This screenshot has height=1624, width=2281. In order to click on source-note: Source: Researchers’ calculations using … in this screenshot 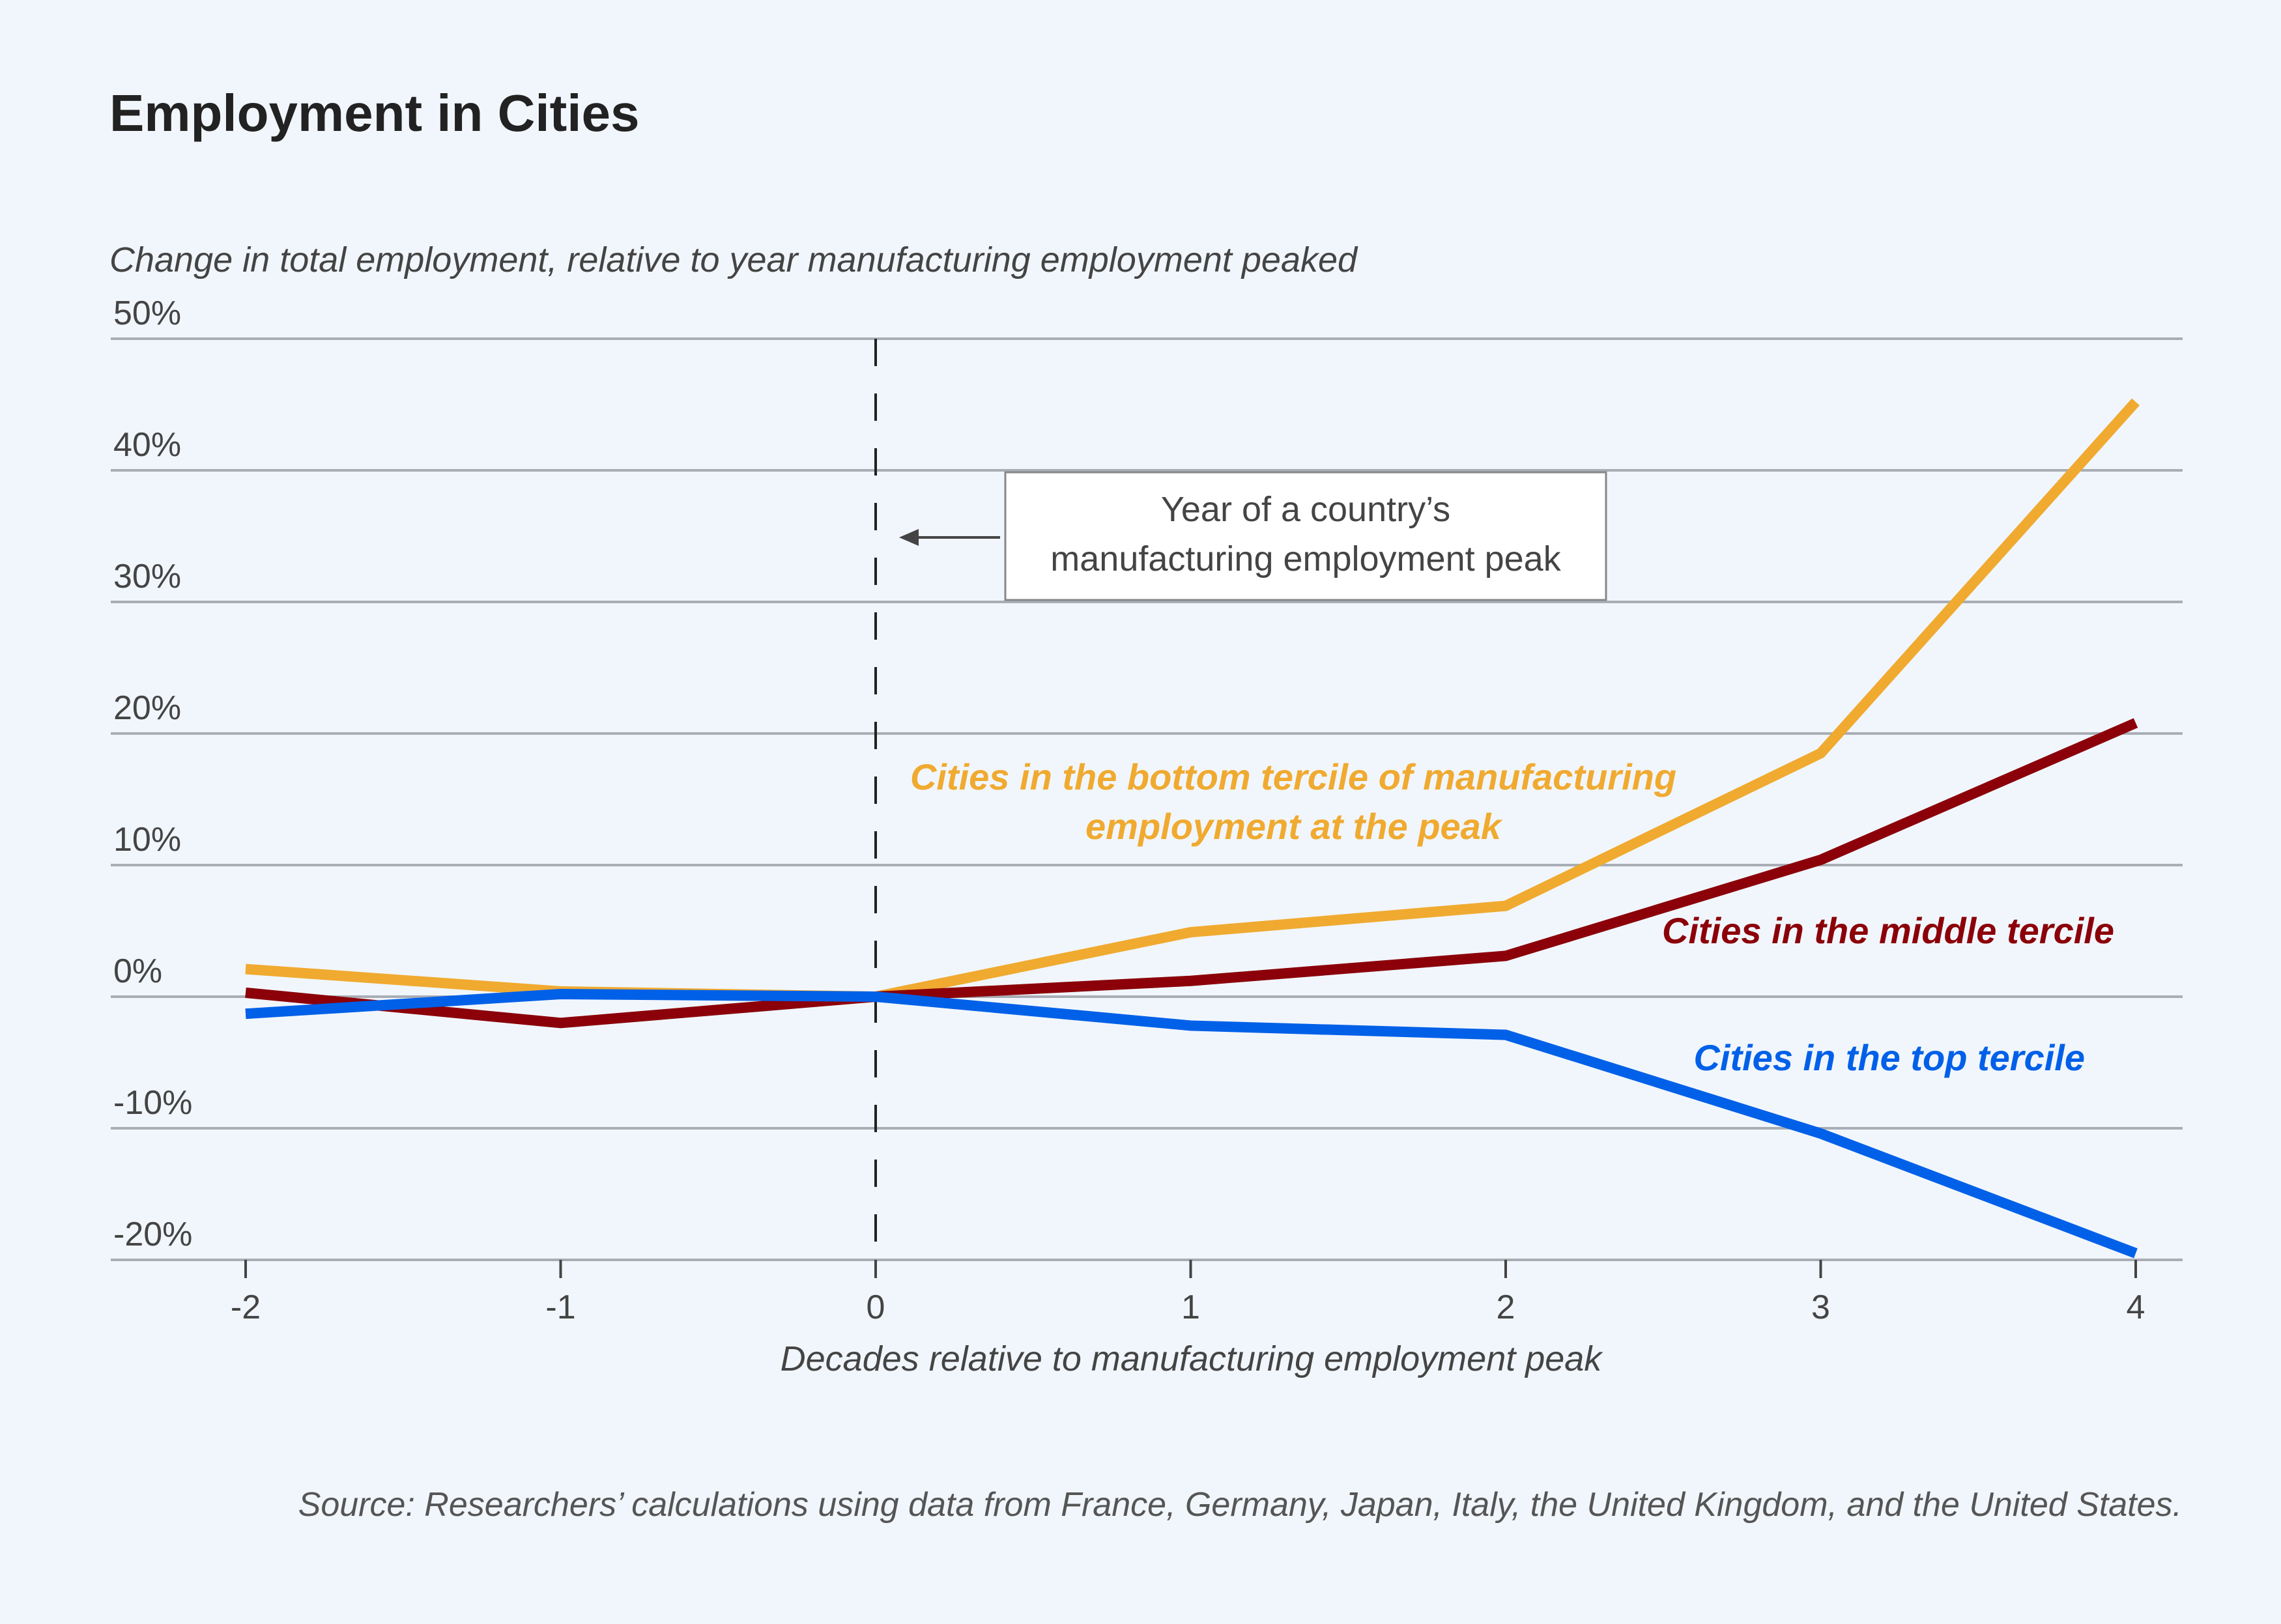, I will do `click(1240, 1505)`.